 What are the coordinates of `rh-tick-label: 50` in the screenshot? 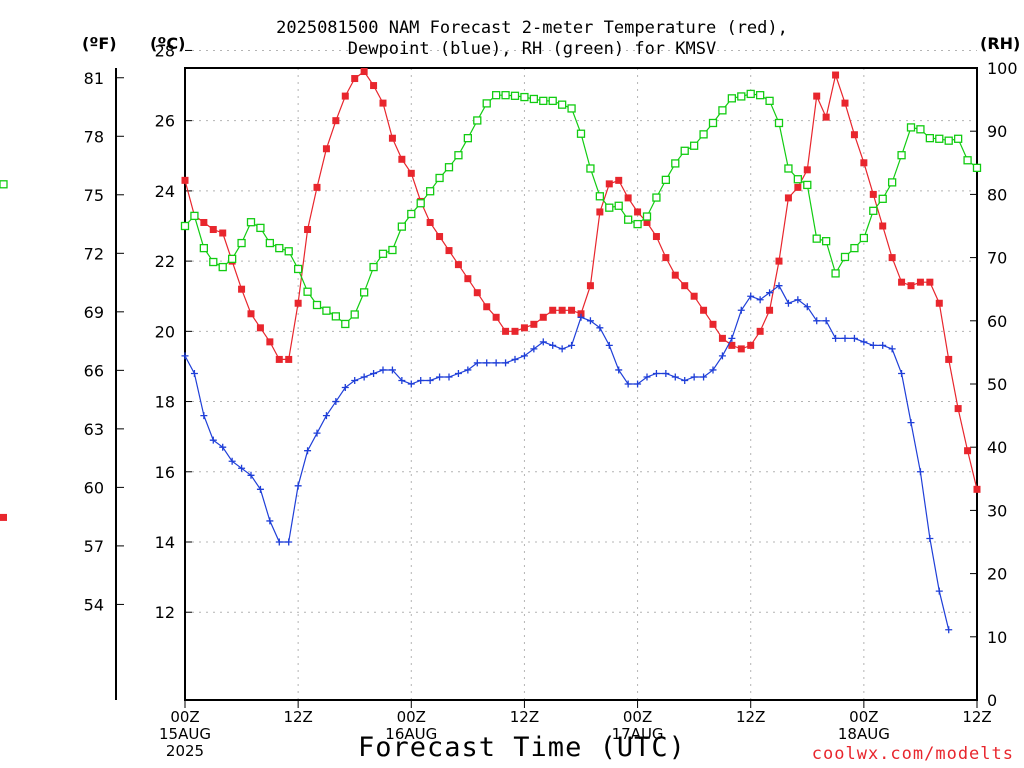 It's located at (997, 384).